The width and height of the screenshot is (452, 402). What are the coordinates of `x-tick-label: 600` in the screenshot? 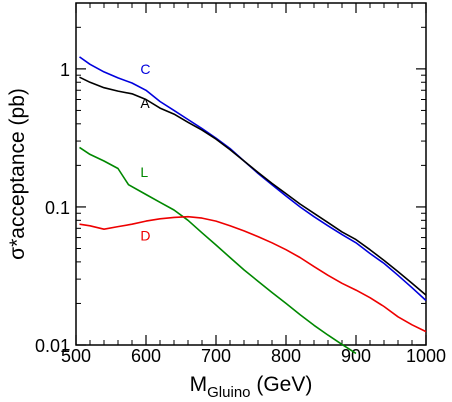 It's located at (146, 356).